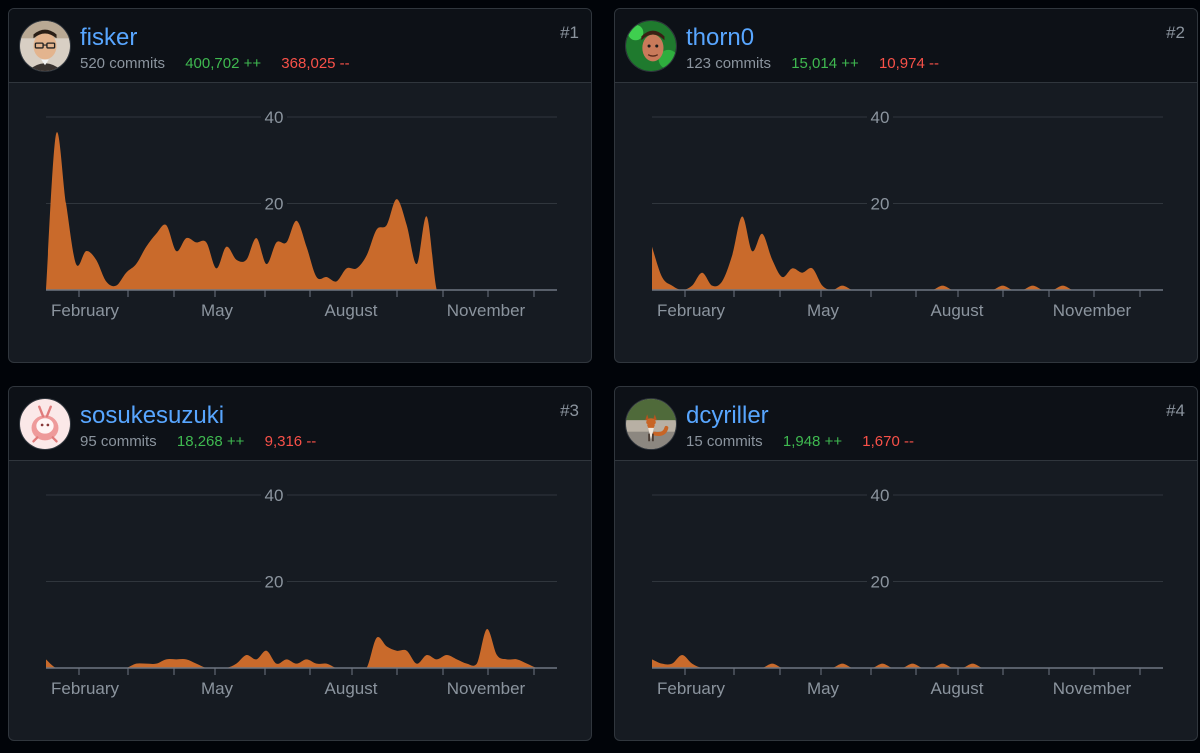  What do you see at coordinates (825, 63) in the screenshot?
I see `additions-count: 15,014 ++` at bounding box center [825, 63].